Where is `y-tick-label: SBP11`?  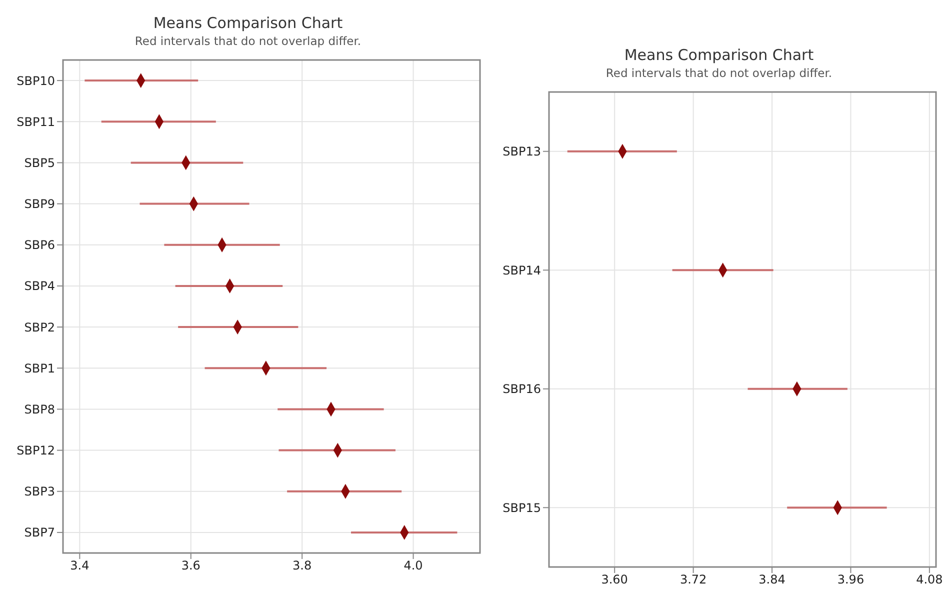
y-tick-label: SBP11 is located at coordinates (35, 121).